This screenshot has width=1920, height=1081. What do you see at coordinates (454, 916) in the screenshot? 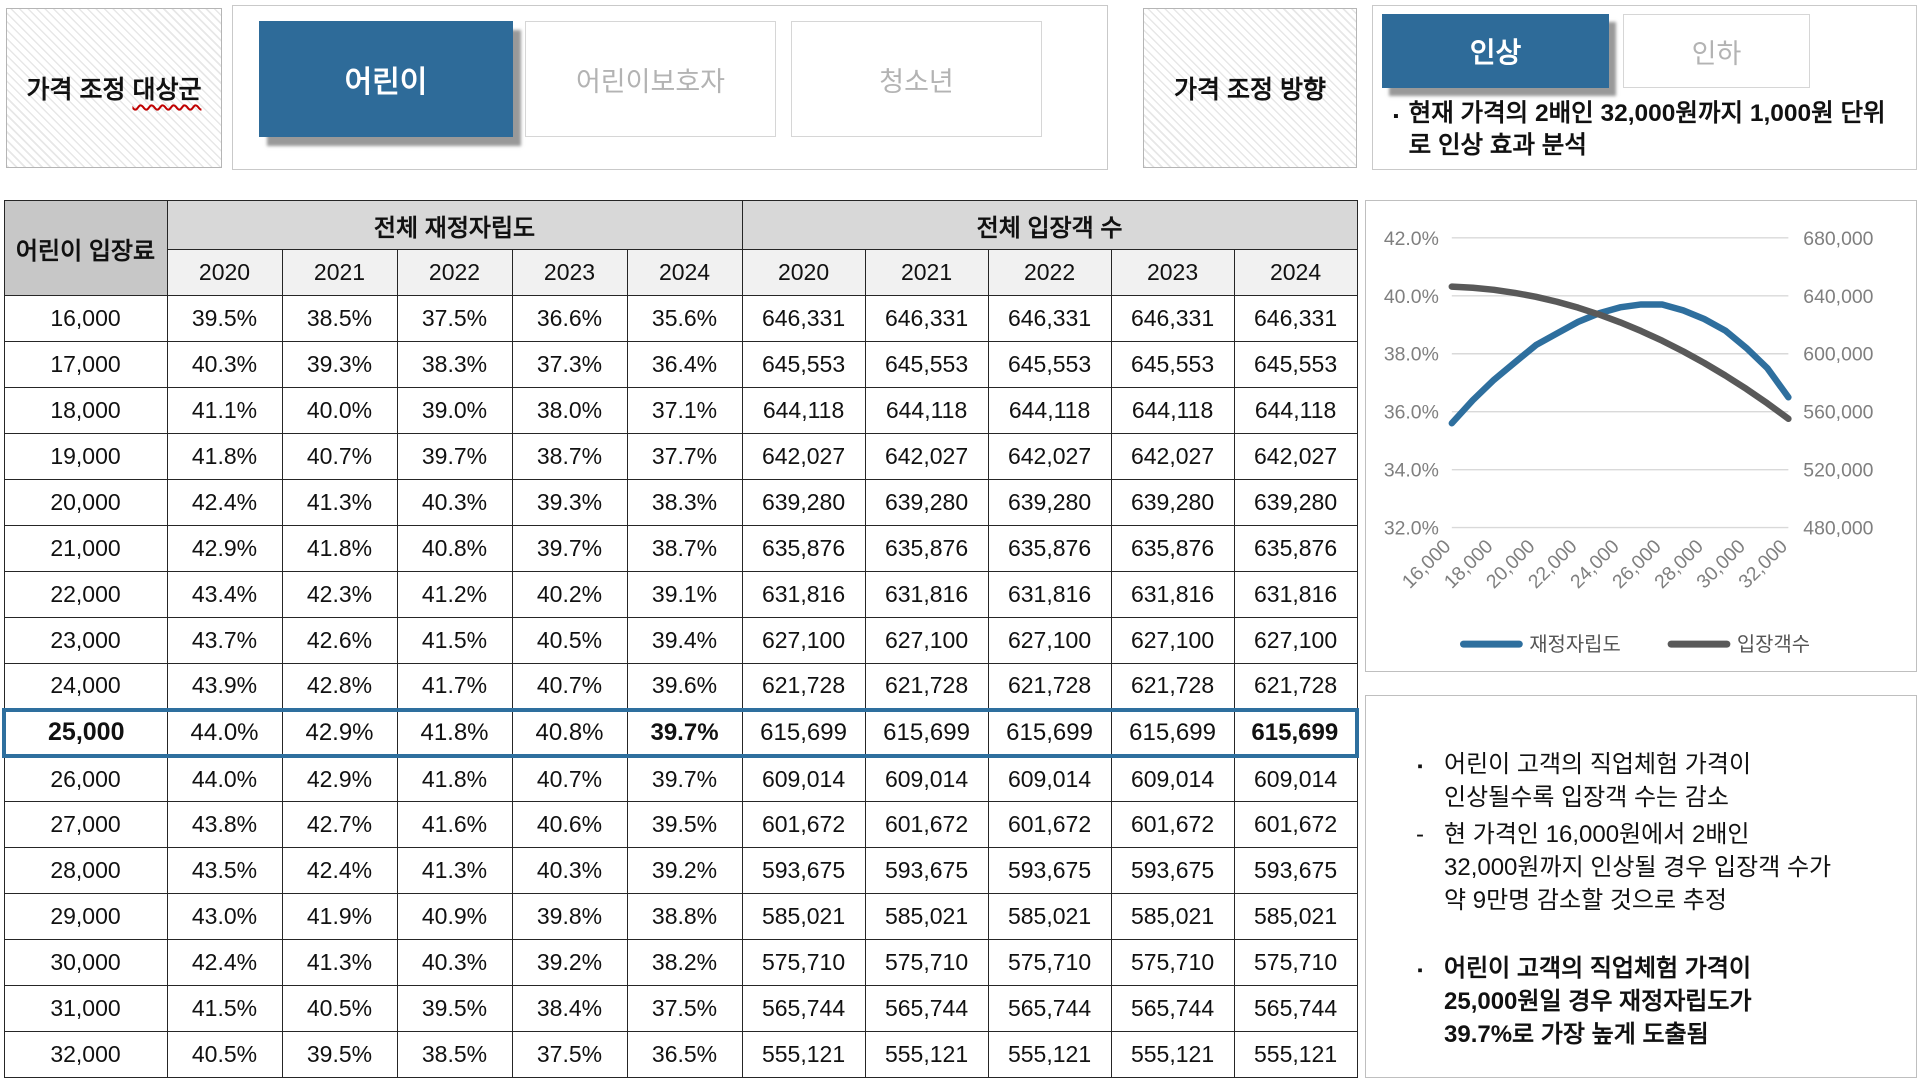
I see `table-cell: 40.9%` at bounding box center [454, 916].